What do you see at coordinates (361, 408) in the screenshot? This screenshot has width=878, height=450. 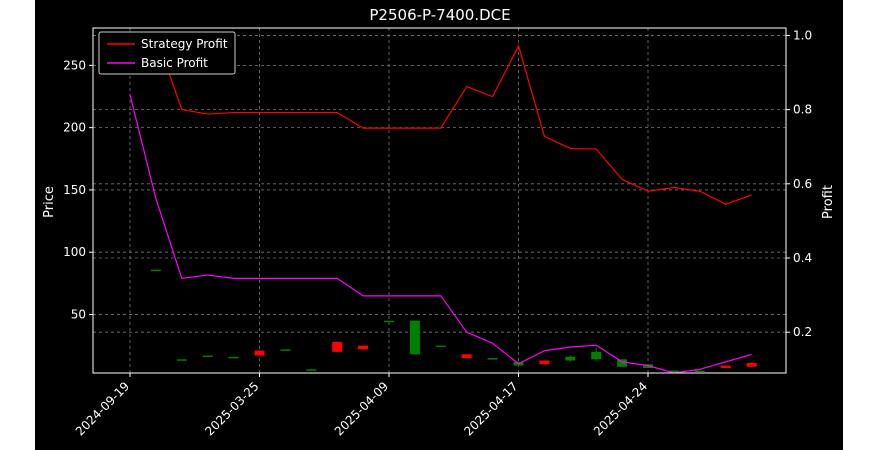 I see `x-tick-label: 2025-04-09` at bounding box center [361, 408].